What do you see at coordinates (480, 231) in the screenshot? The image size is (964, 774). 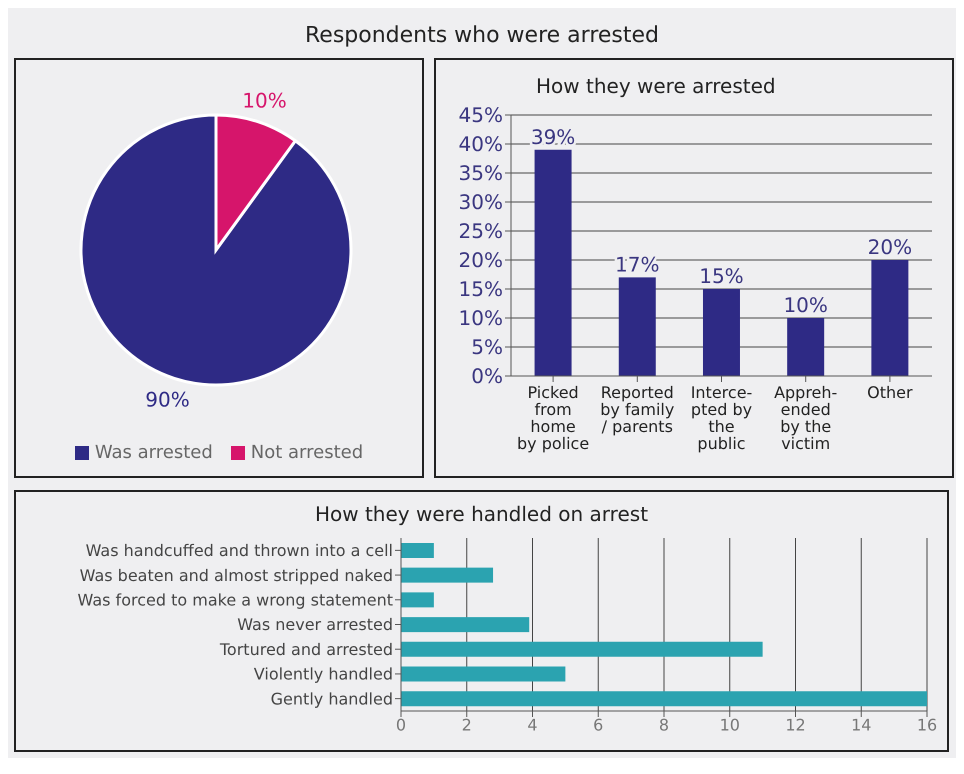 I see `y-tick-label: 25%` at bounding box center [480, 231].